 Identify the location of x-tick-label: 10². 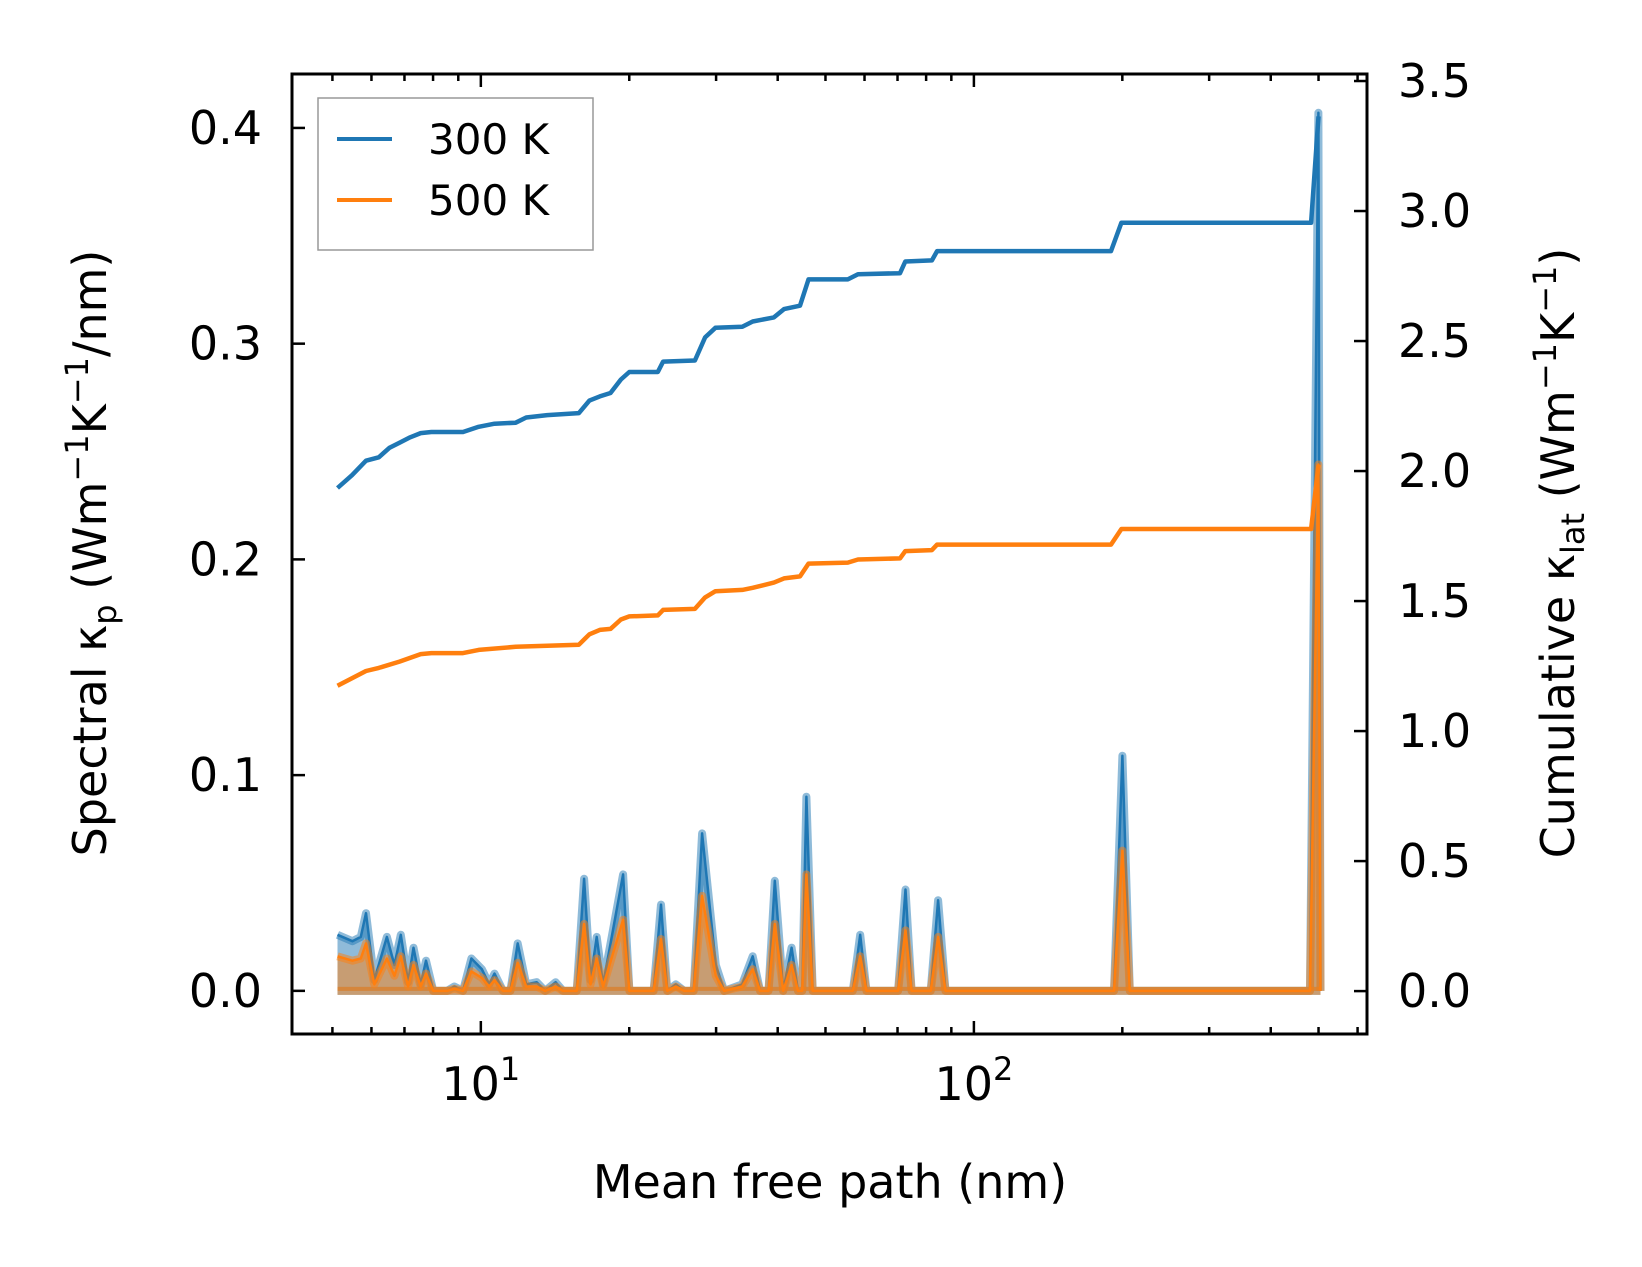
(973, 1080).